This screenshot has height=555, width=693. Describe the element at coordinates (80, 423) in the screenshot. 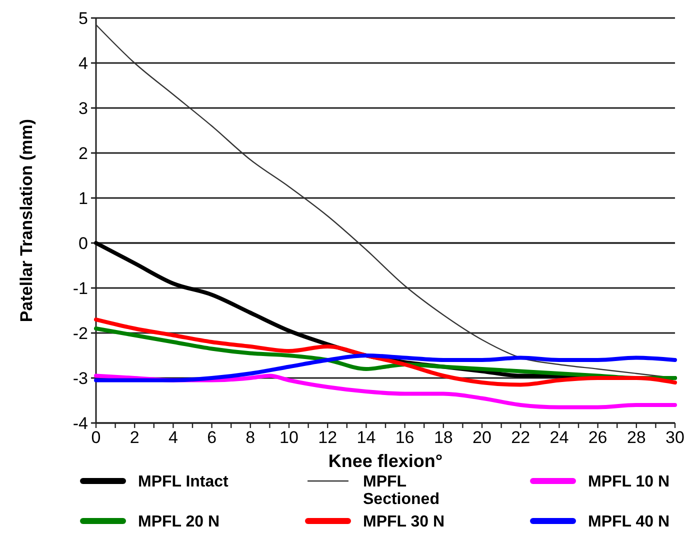

I see `y-tick-label: -4` at that location.